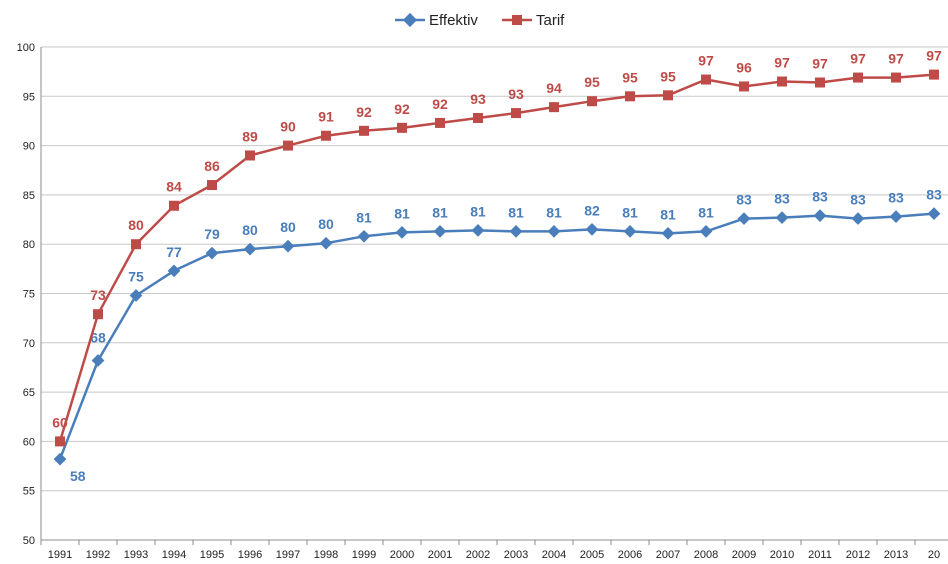 The height and width of the screenshot is (564, 948). Describe the element at coordinates (440, 555) in the screenshot. I see `x-tick-label: 2001` at that location.